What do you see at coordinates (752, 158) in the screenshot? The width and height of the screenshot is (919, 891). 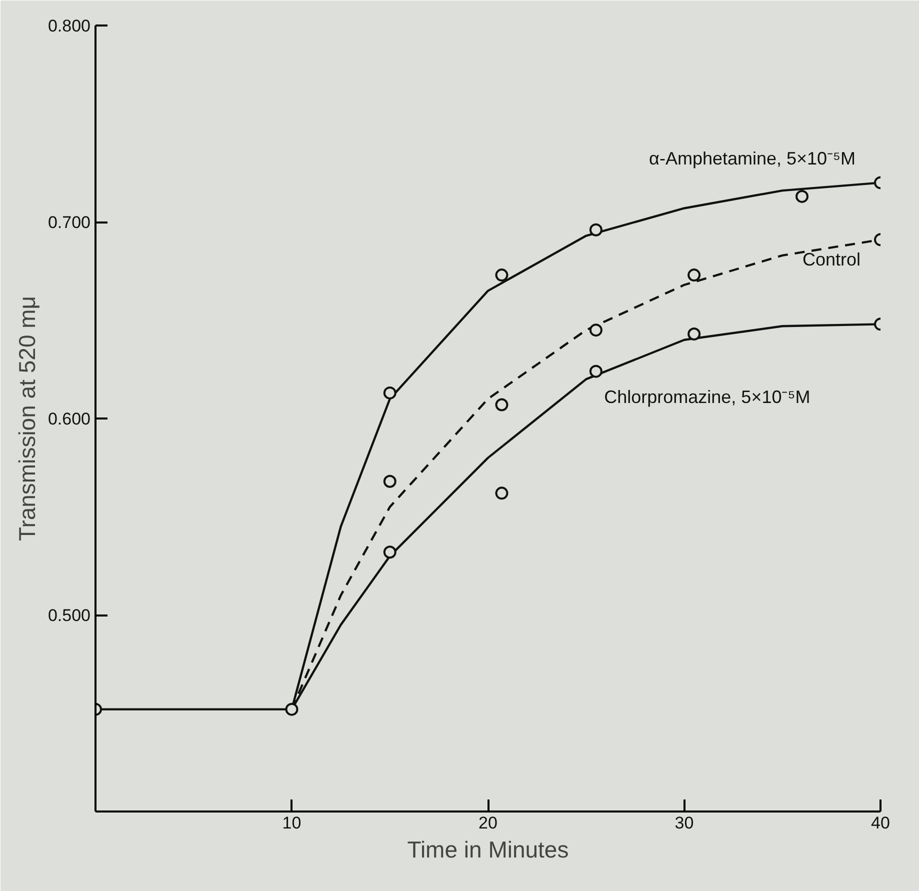 I see `series-label: α-Amphetamine, 5×10⁻⁵M` at bounding box center [752, 158].